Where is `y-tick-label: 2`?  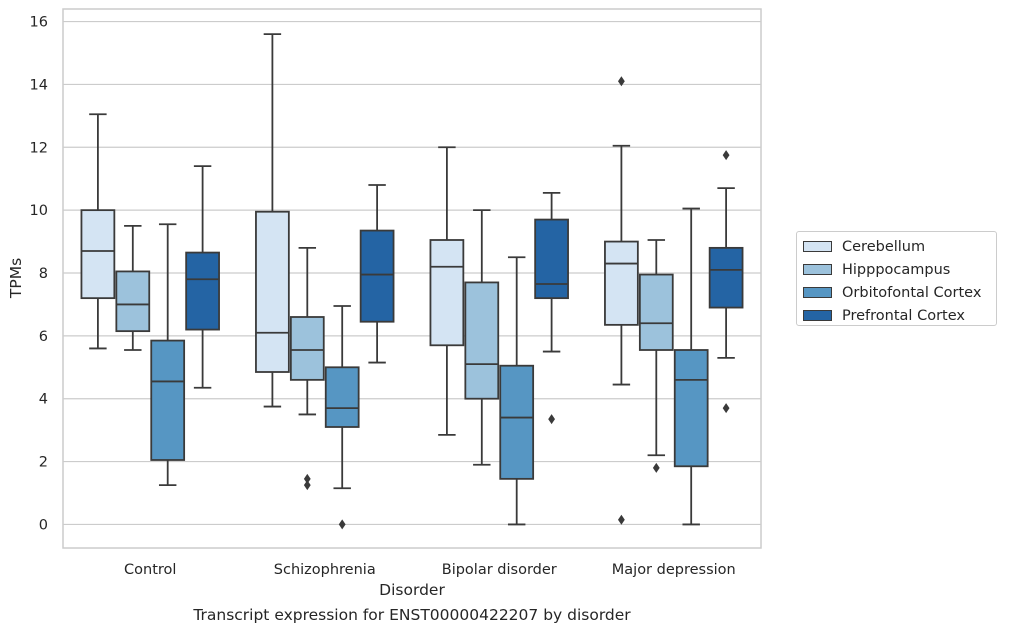
y-tick-label: 2 is located at coordinates (43, 463).